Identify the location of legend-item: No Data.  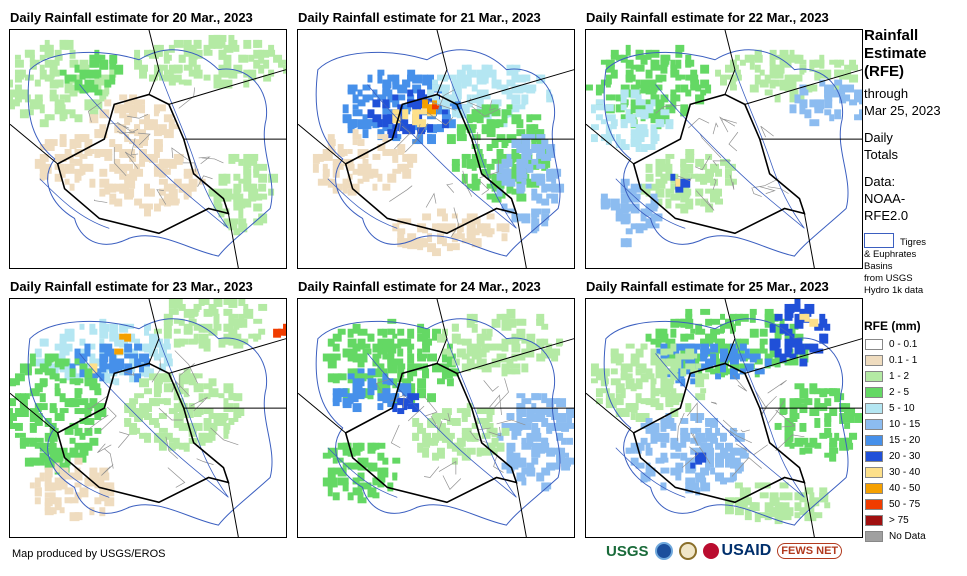
(895, 536).